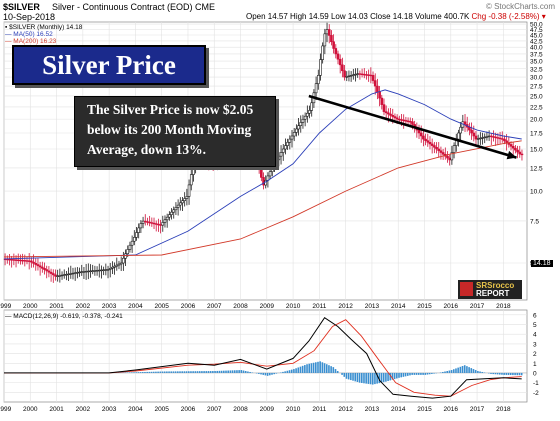 This screenshot has width=560, height=421. I want to click on legend-ma50: — MA(50) 16.52, so click(29, 34).